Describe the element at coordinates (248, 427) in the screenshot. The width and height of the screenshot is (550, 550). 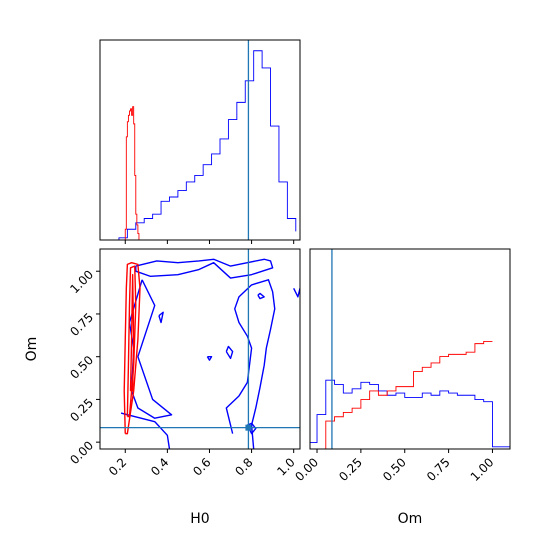
I see `truth-marker` at that location.